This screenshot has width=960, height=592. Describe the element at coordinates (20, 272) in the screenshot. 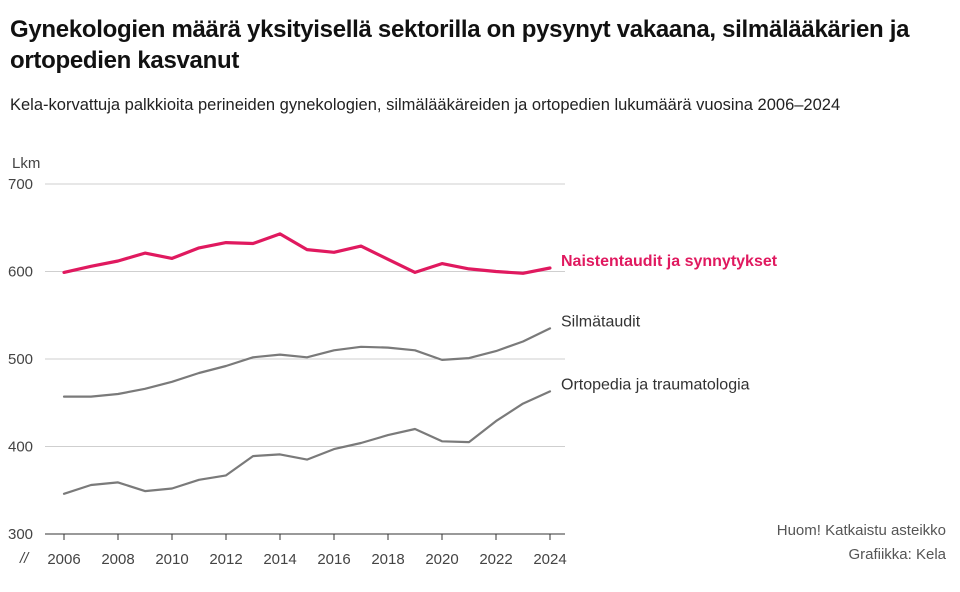

I see `y-tick-label: 600` at that location.